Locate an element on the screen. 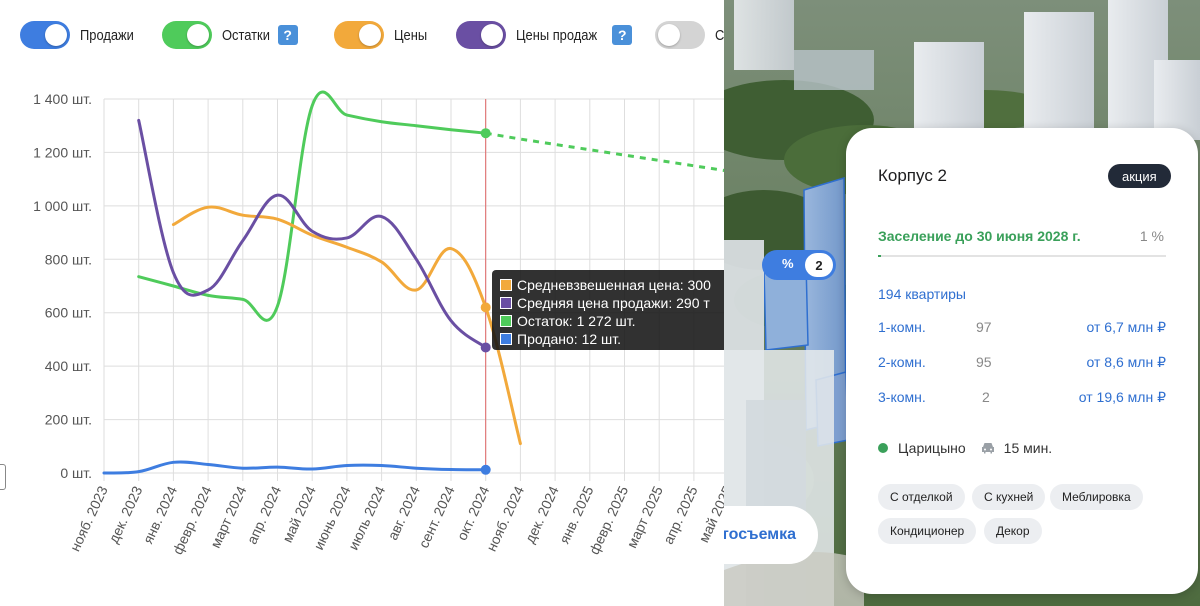 This screenshot has width=1200, height=606. x-tick-label: дек. 2024 is located at coordinates (542, 514).